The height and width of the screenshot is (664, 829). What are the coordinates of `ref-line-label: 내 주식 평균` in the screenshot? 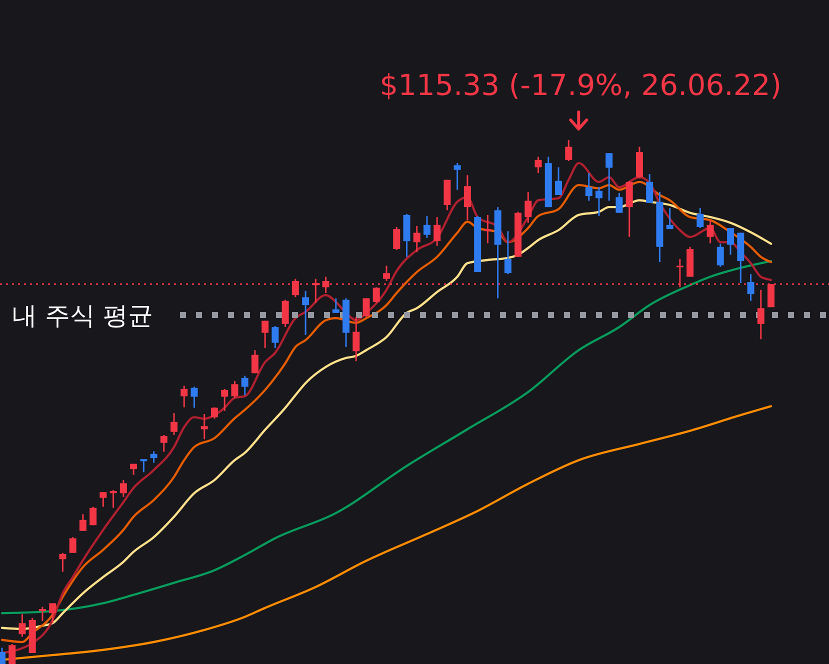 It's located at (82, 315).